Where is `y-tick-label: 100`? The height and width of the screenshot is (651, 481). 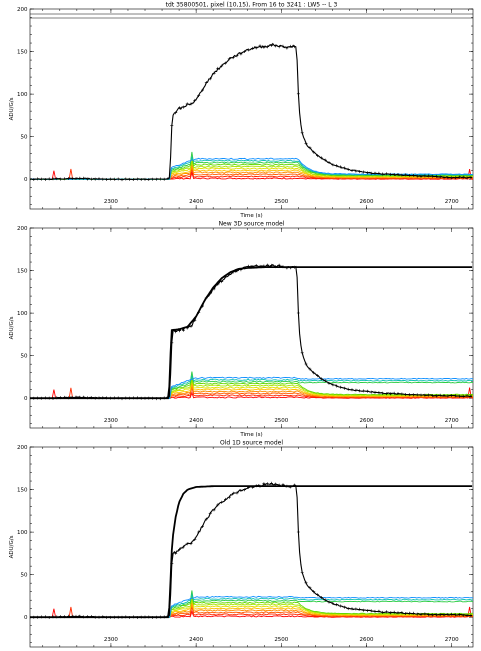 y-tick-label: 100 is located at coordinates (22, 533).